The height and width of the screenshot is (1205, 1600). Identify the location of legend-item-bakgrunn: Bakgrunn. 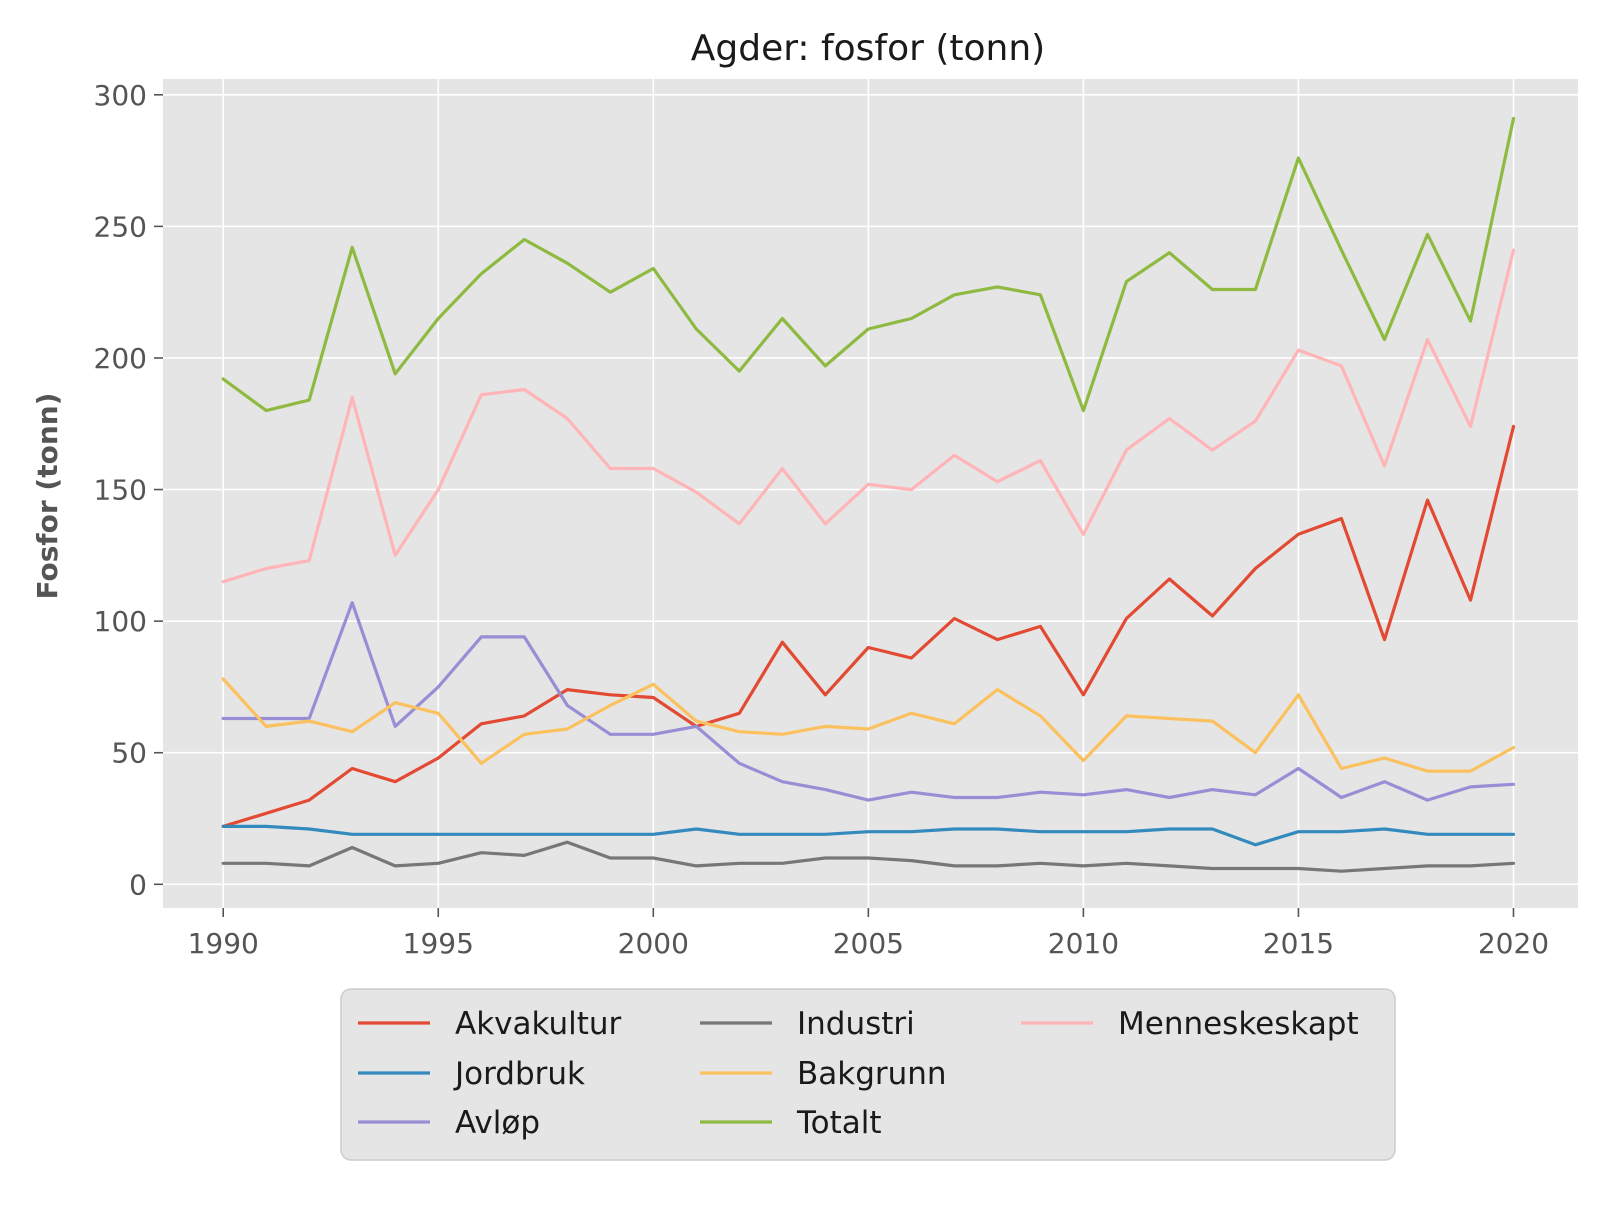
(823, 1074).